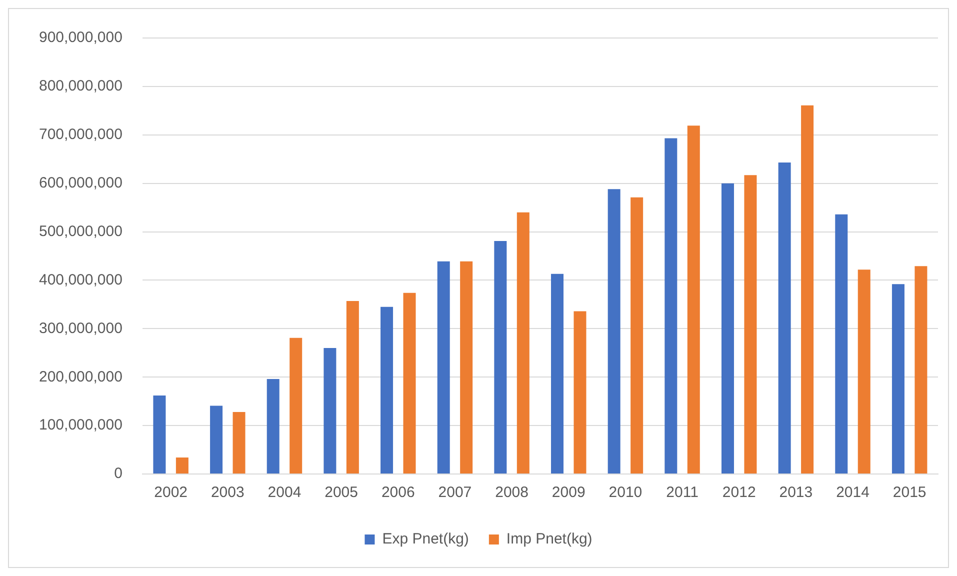 This screenshot has width=957, height=576. I want to click on y-tick-label: 500,000,000, so click(80, 231).